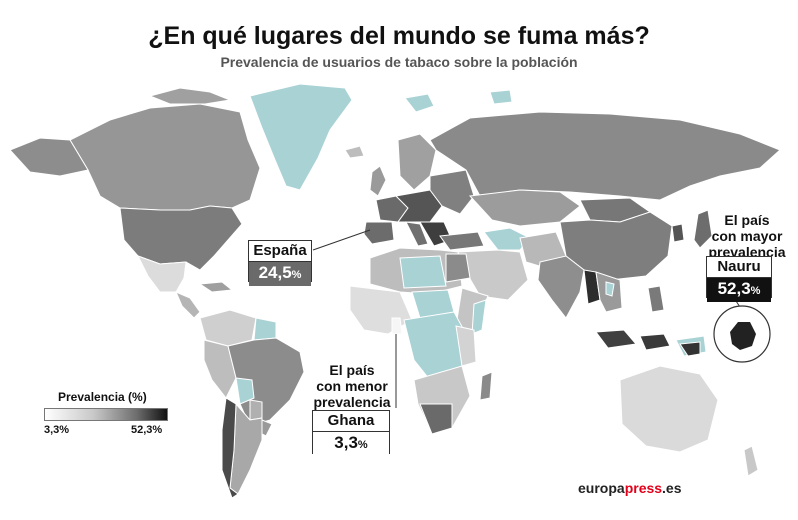 This screenshot has width=798, height=520. I want to click on region-canada-islands, so click(190, 96).